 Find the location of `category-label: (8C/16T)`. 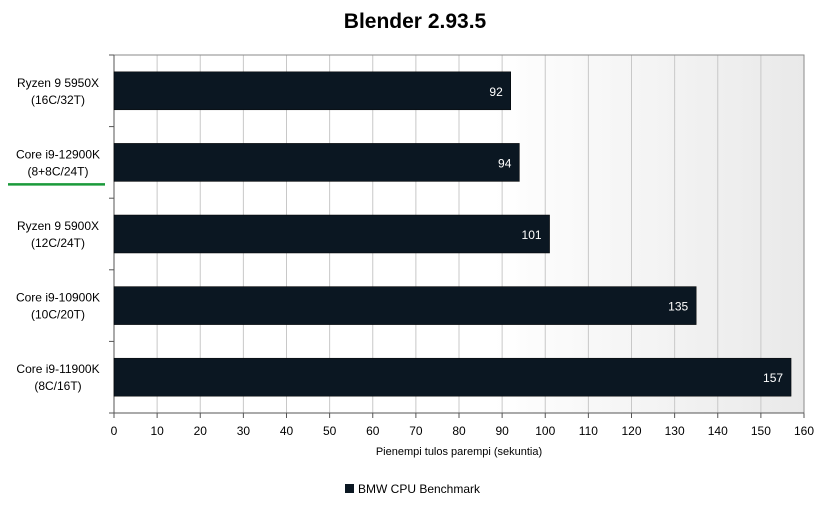

category-label: (8C/16T) is located at coordinates (57, 386).